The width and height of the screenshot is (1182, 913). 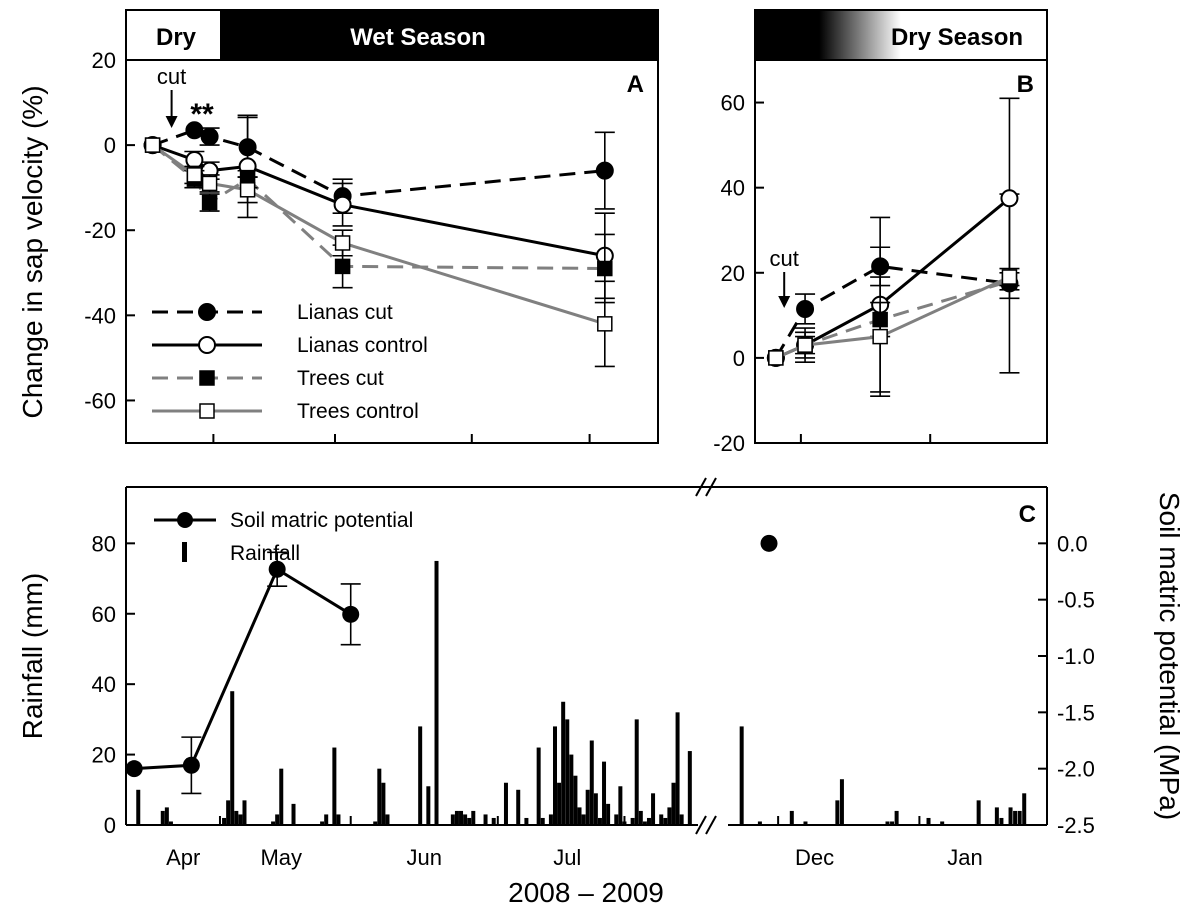 I want to click on legend-marker-trees-control, so click(x=207, y=411).